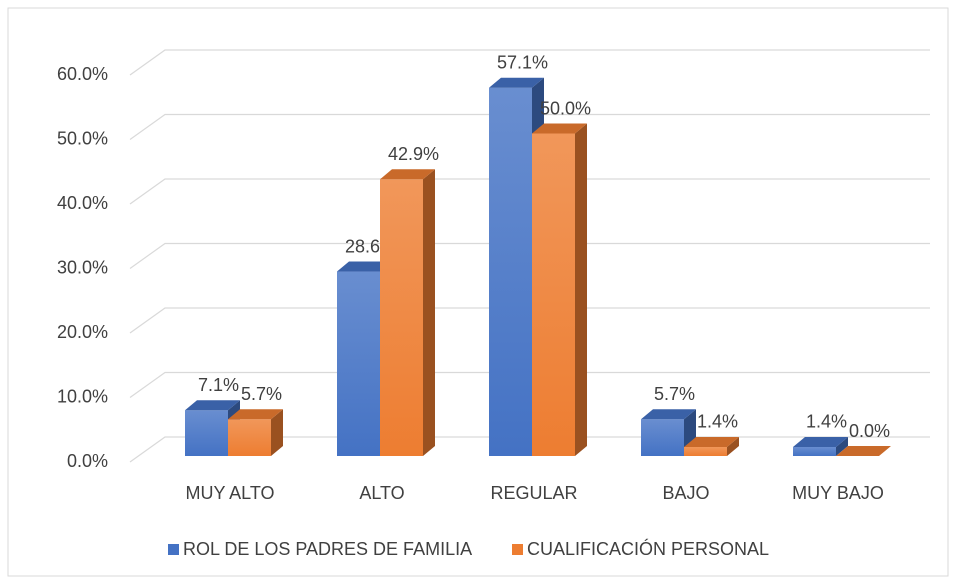  I want to click on x-tick-label: REGULAR, so click(533, 493).